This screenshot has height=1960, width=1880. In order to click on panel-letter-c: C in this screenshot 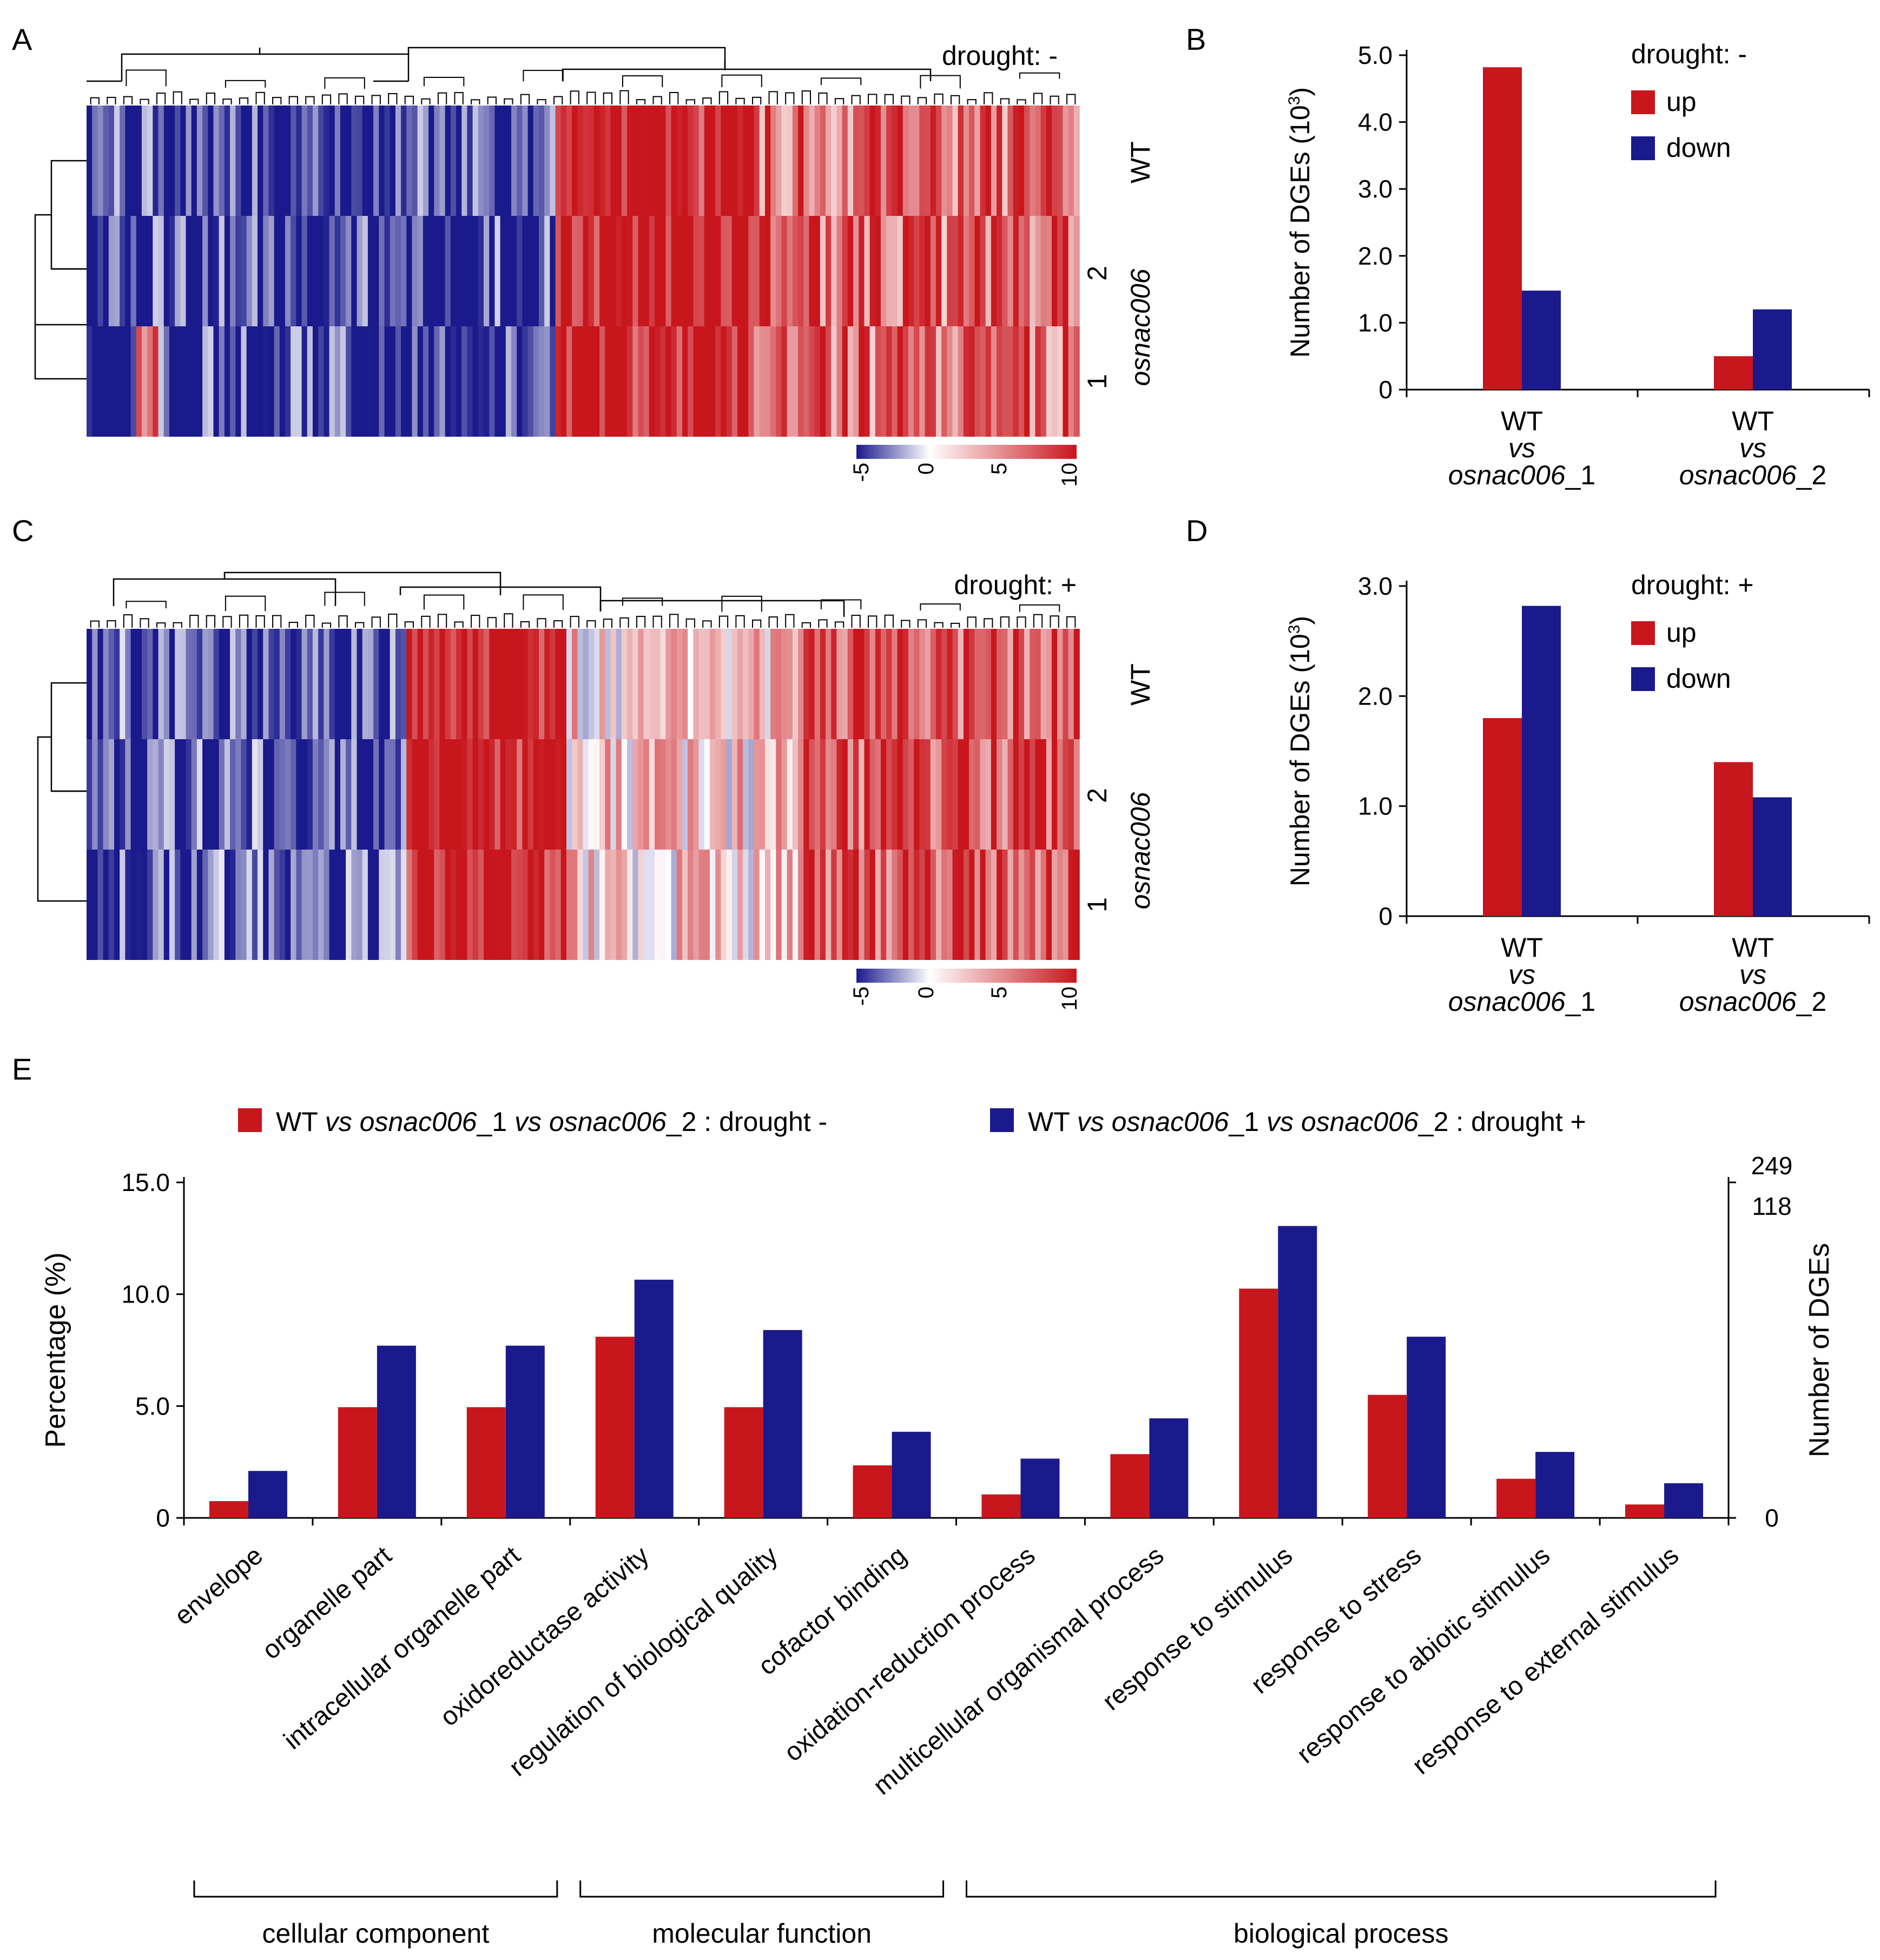, I will do `click(23, 531)`.